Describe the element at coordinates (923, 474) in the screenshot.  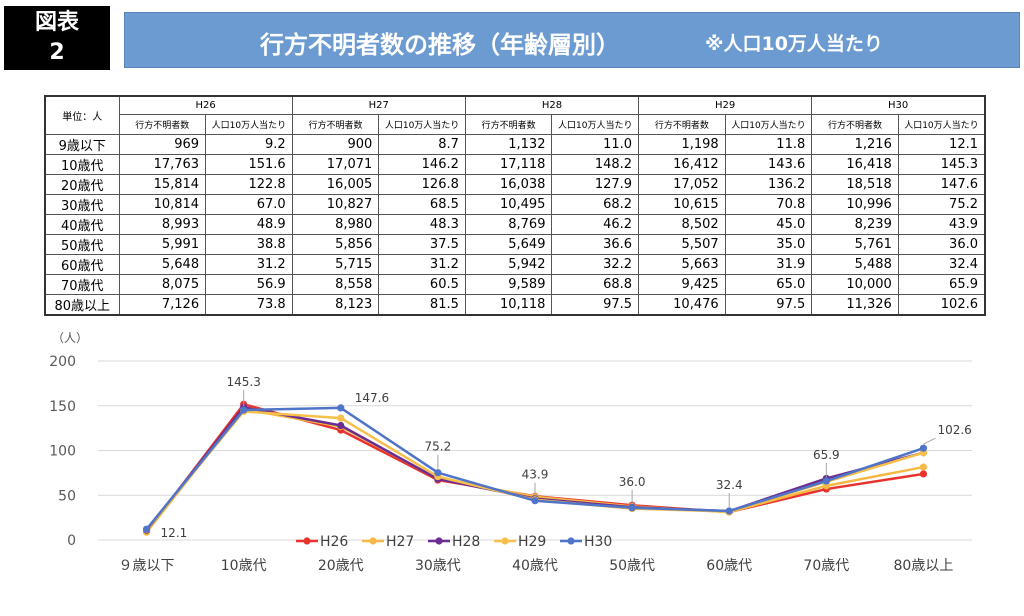
I see `data-point-h26` at that location.